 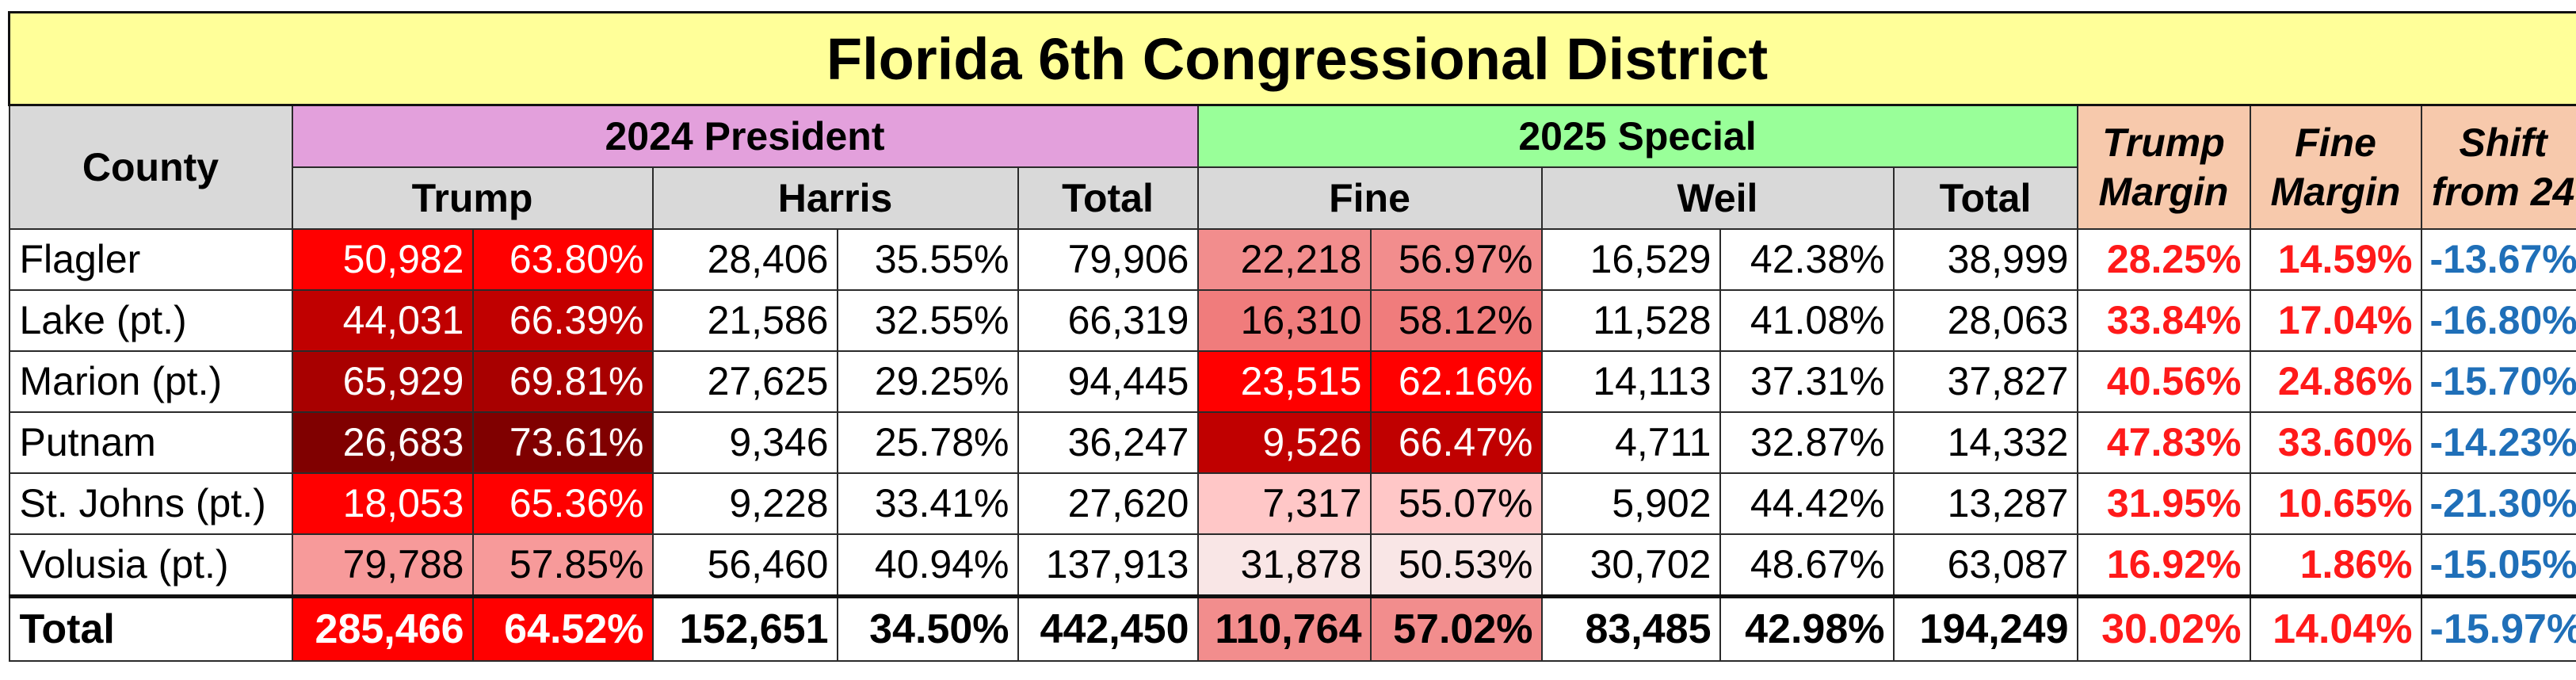 What do you see at coordinates (1108, 259) in the screenshot?
I see `president-total-cell: 79,906` at bounding box center [1108, 259].